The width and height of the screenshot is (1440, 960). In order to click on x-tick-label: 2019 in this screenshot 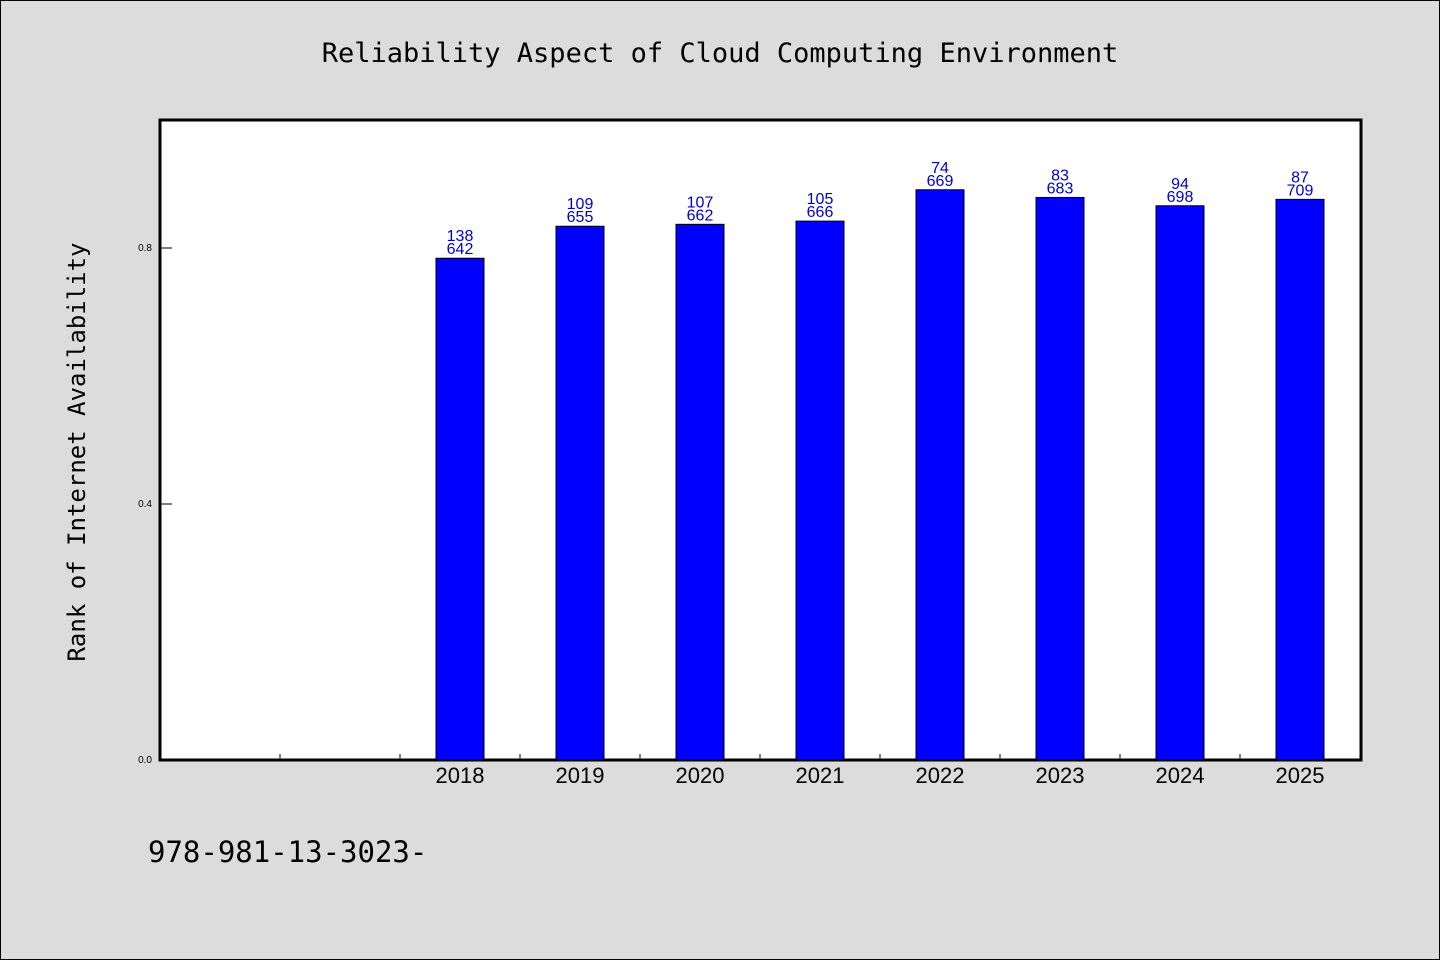, I will do `click(580, 775)`.